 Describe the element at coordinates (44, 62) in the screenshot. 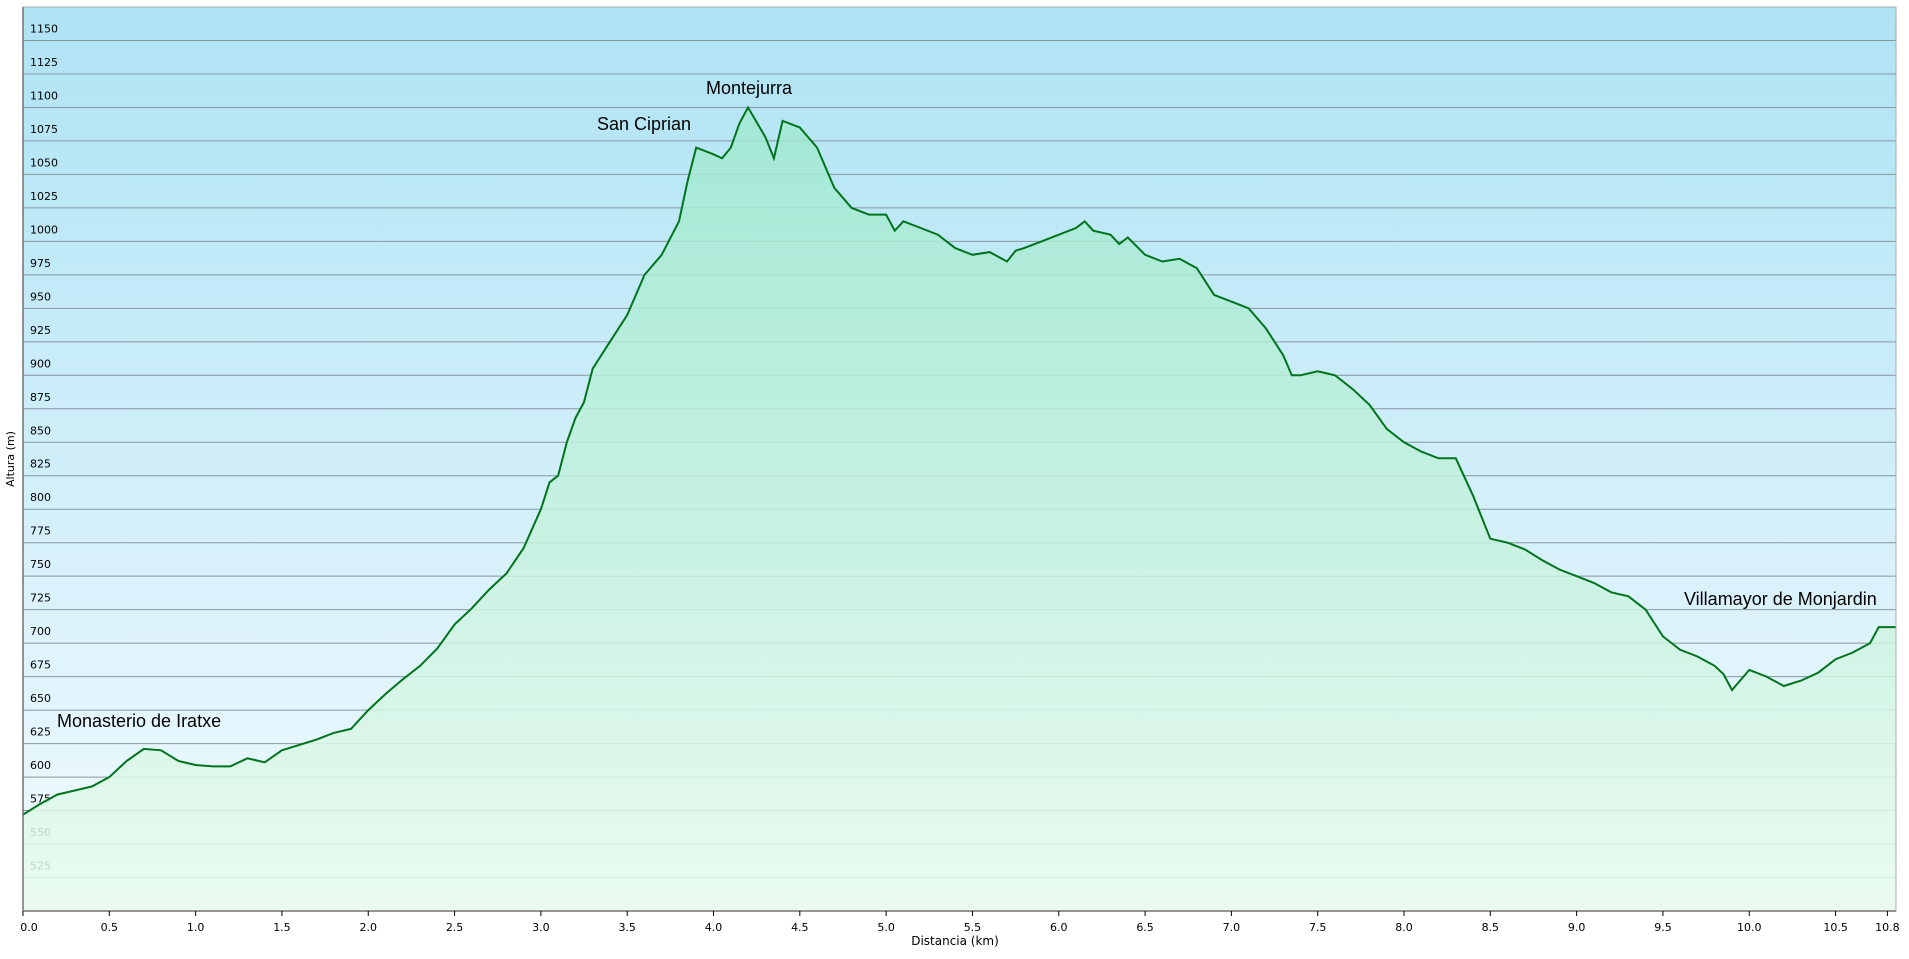

I see `y-tick-label: 1125` at that location.